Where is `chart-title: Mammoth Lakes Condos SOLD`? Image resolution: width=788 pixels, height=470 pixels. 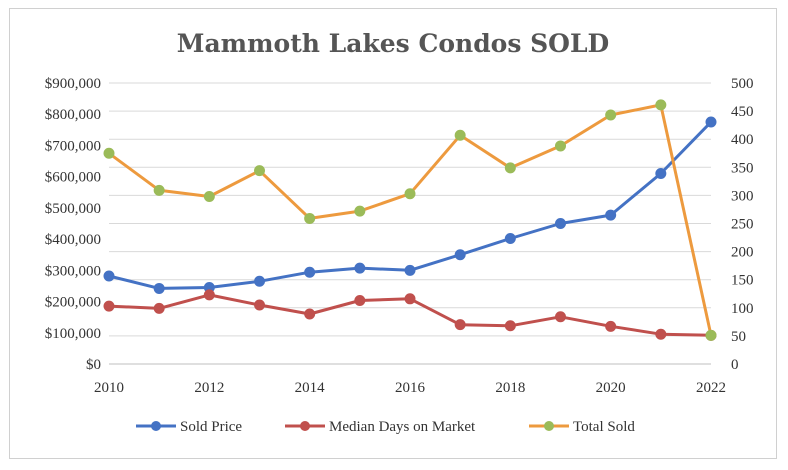 chart-title: Mammoth Lakes Condos SOLD is located at coordinates (393, 43).